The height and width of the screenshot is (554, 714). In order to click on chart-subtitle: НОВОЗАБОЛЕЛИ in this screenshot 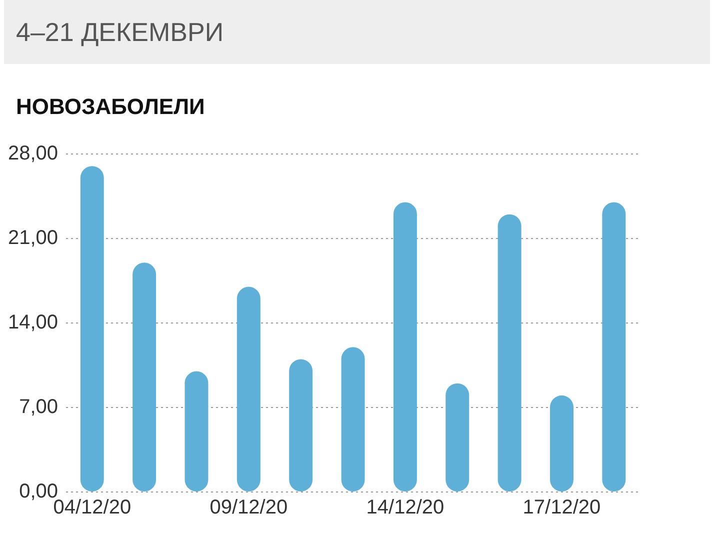, I will do `click(110, 107)`.